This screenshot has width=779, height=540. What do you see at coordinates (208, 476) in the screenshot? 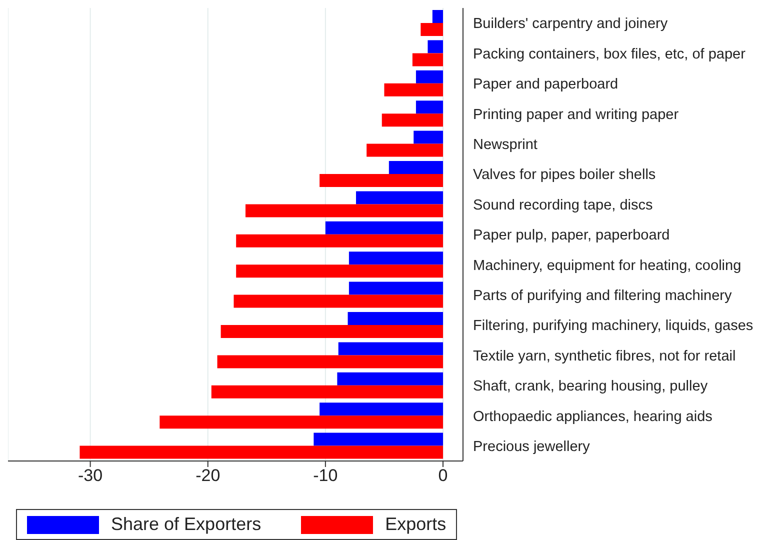
I see `x-tick-label: -20` at bounding box center [208, 476].